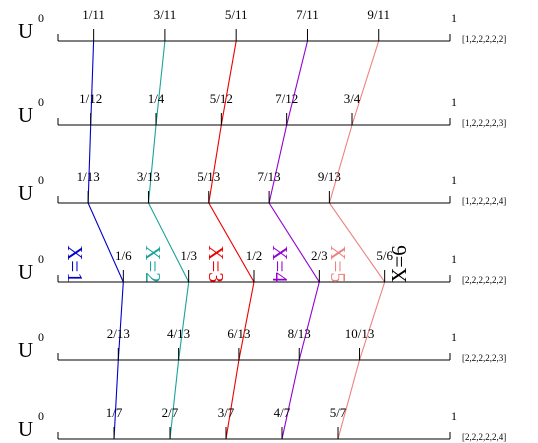  Describe the element at coordinates (484, 39) in the screenshot. I see `row-tuple-label: [1,2,2,2,2,2]` at that location.